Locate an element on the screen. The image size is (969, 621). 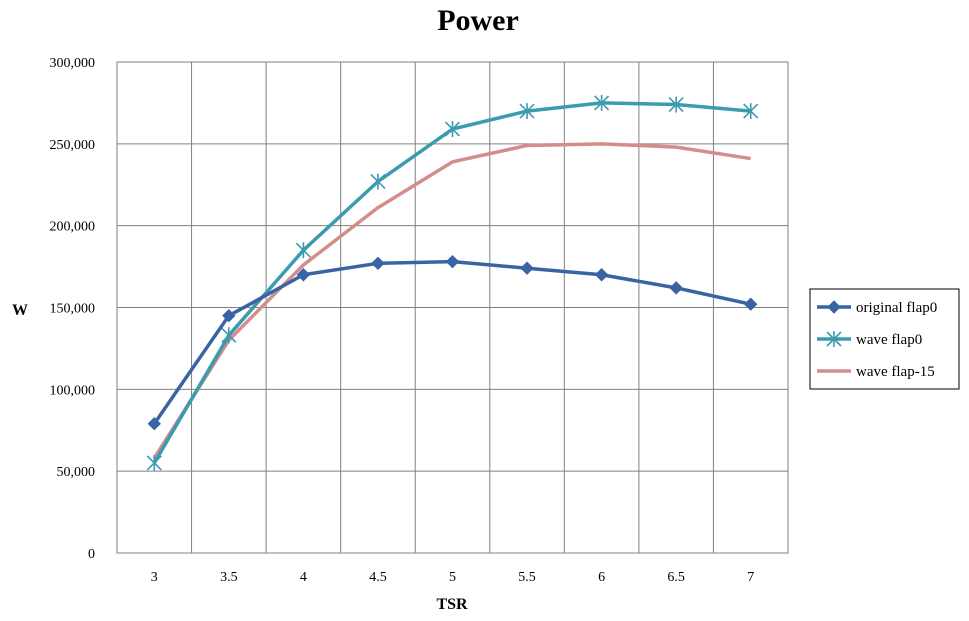
y-axis-label: W is located at coordinates (20, 310).